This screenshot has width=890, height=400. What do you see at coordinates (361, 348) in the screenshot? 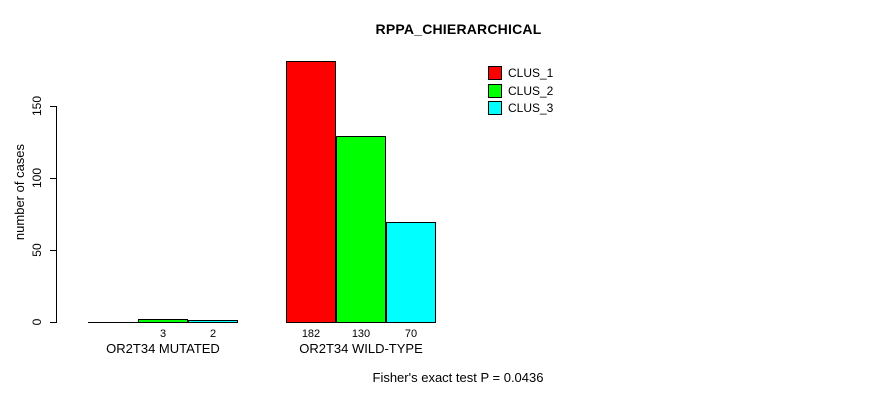
I see `x-axis-category-label: OR2T34 WILD-TYPE` at bounding box center [361, 348].